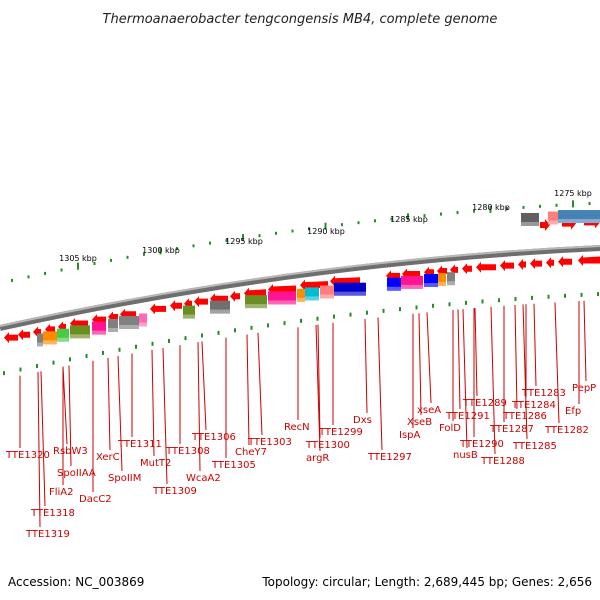 This screenshot has height=600, width=600. What do you see at coordinates (389, 457) in the screenshot?
I see `gene-label: TTE1297` at bounding box center [389, 457].